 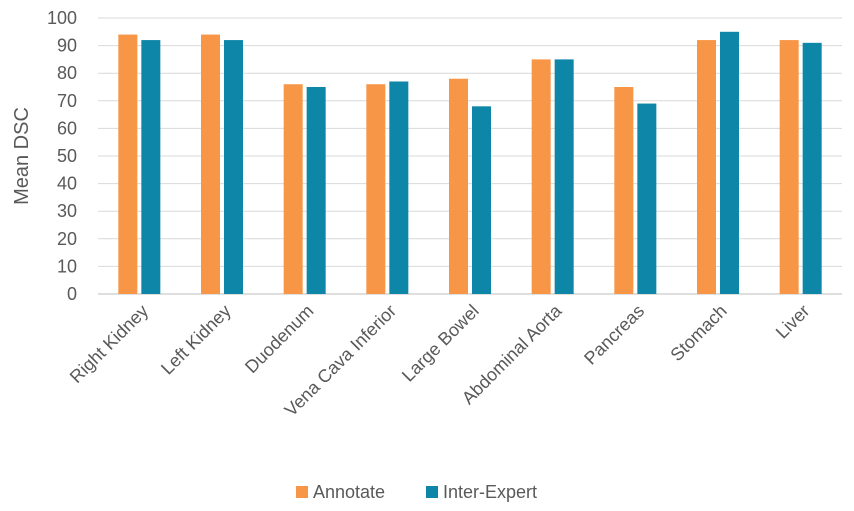 I want to click on y-tick-label: 0, so click(x=72, y=294).